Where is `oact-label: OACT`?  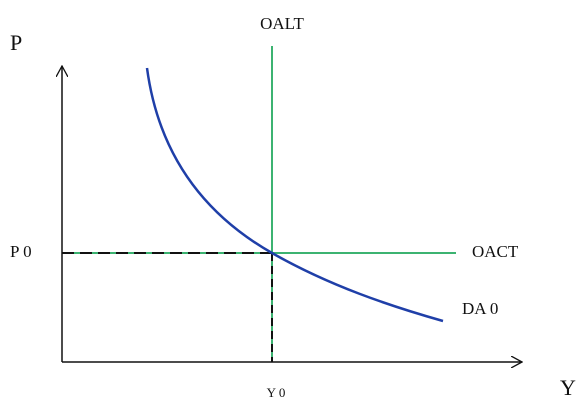
oact-label: OACT is located at coordinates (495, 251).